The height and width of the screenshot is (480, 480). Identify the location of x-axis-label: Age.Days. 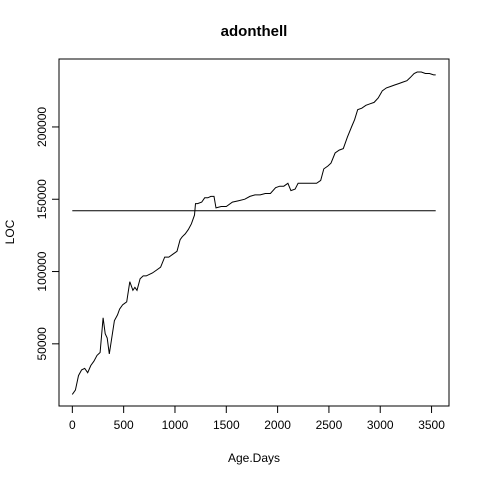
(254, 458).